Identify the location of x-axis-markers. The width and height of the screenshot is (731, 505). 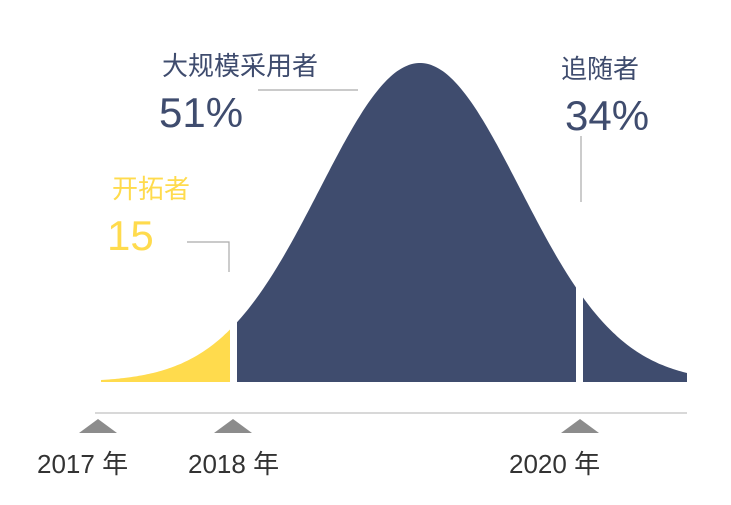
(339, 426).